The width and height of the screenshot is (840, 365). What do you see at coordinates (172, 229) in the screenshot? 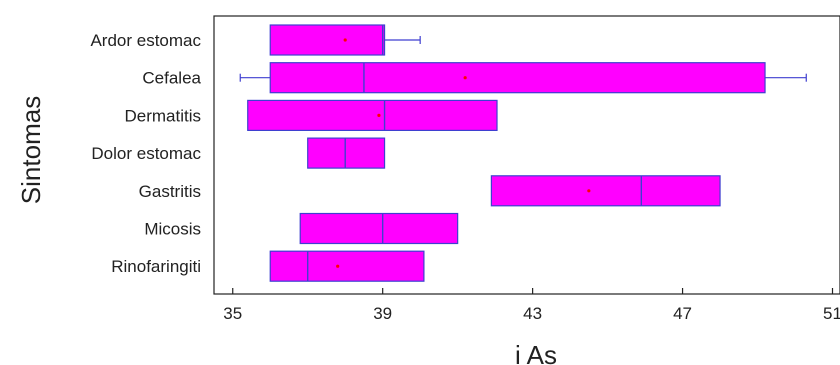
I see `category-label: Micosis` at bounding box center [172, 229].